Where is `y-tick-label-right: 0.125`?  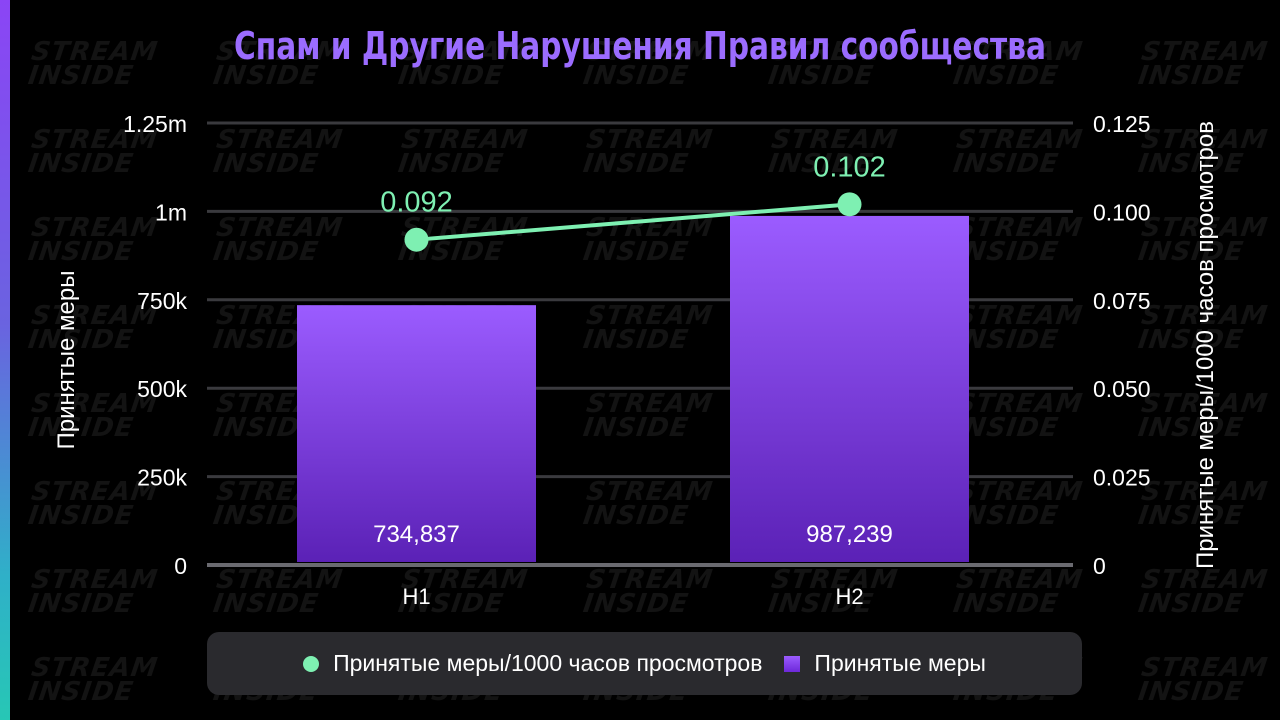 y-tick-label-right: 0.125 is located at coordinates (1122, 124).